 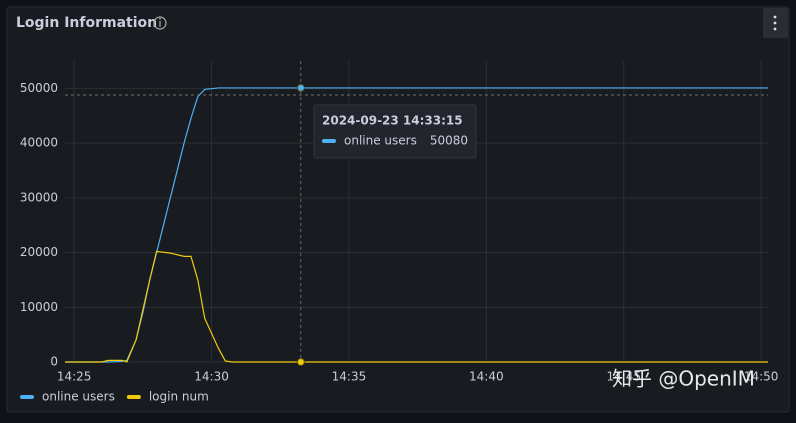 I want to click on y-tick-label: 0, so click(x=54, y=362).